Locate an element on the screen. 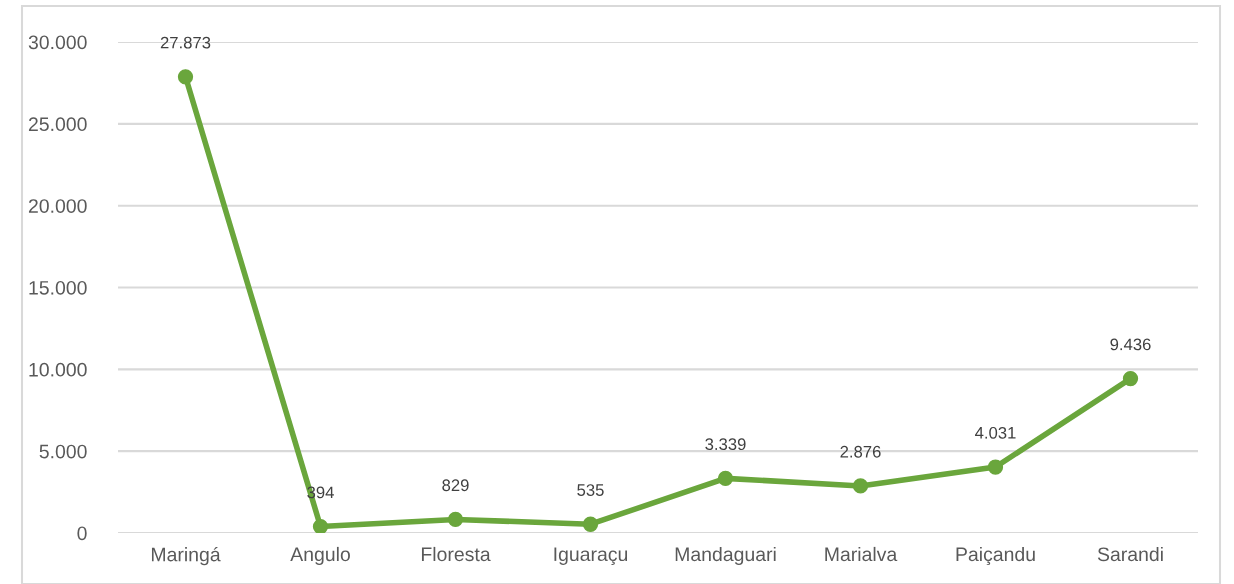 The width and height of the screenshot is (1234, 584). x-tick-label: Maringá is located at coordinates (186, 556).